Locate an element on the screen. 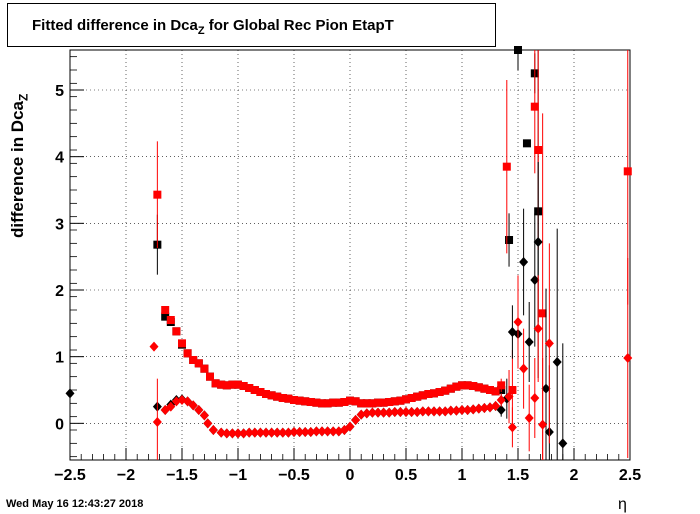  x-tick-label: 1 is located at coordinates (462, 475).